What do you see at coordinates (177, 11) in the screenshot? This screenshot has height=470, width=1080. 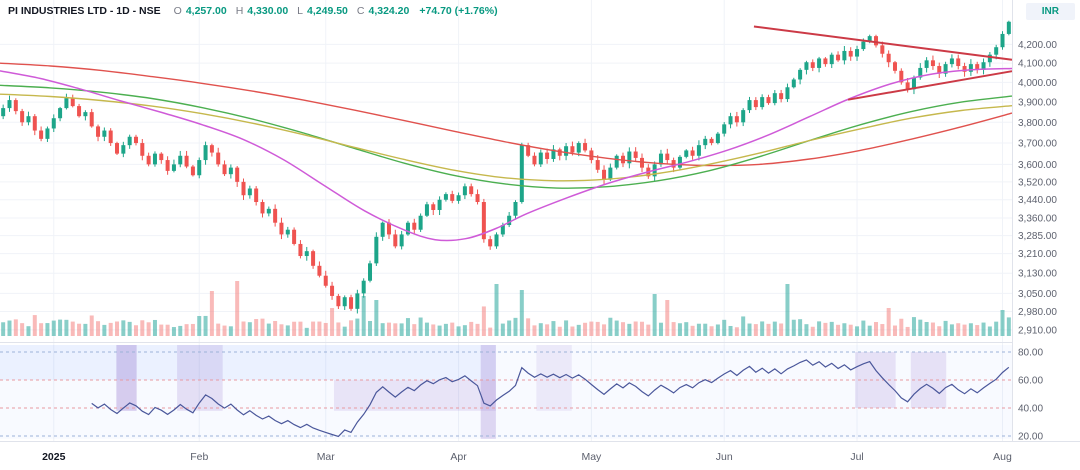 I see `open-label: O` at bounding box center [177, 11].